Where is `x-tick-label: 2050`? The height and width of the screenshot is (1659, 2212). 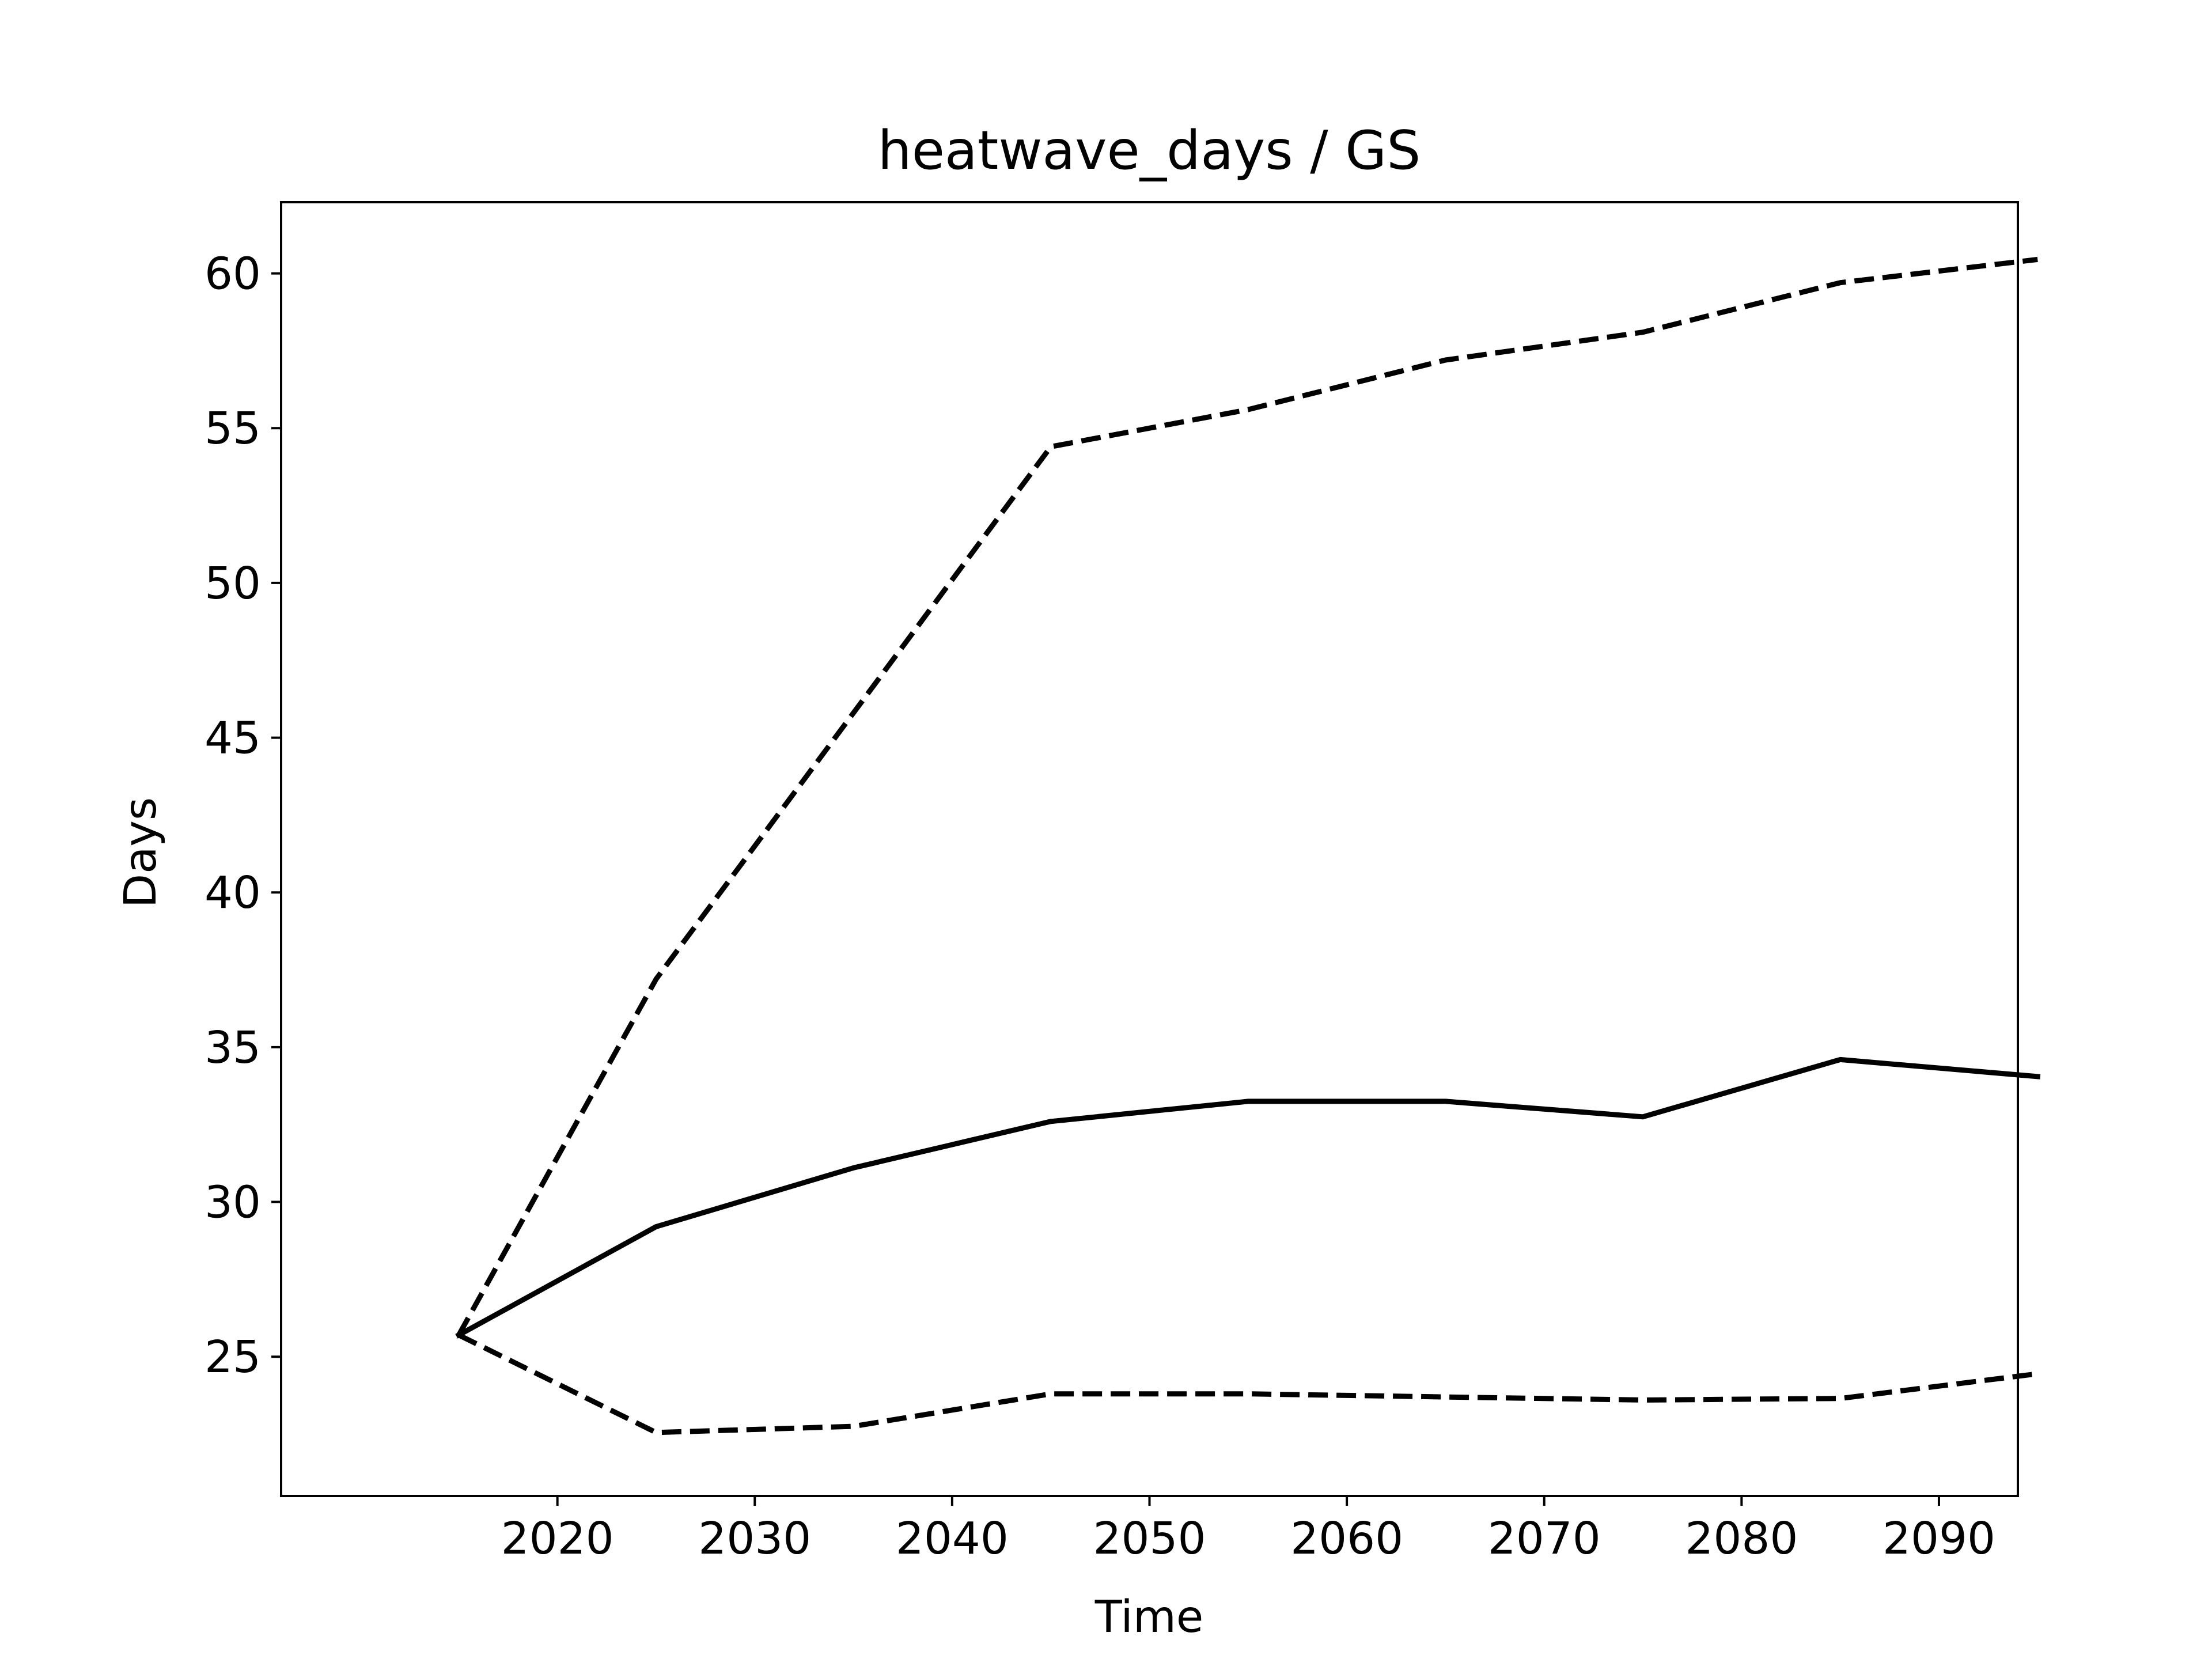
x-tick-label: 2050 is located at coordinates (1149, 1539).